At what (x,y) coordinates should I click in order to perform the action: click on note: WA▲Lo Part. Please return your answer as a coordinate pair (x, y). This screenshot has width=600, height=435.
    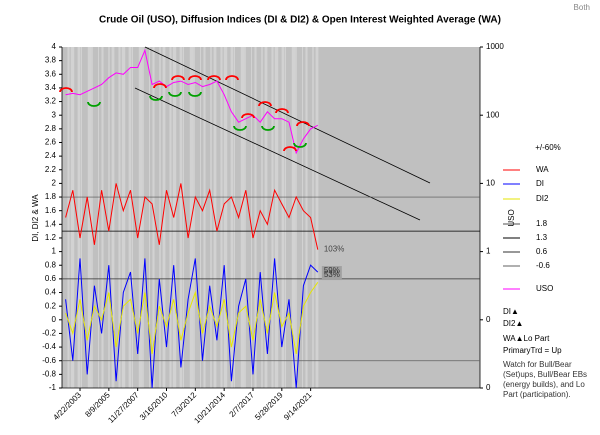
    Looking at the image, I should click on (526, 338).